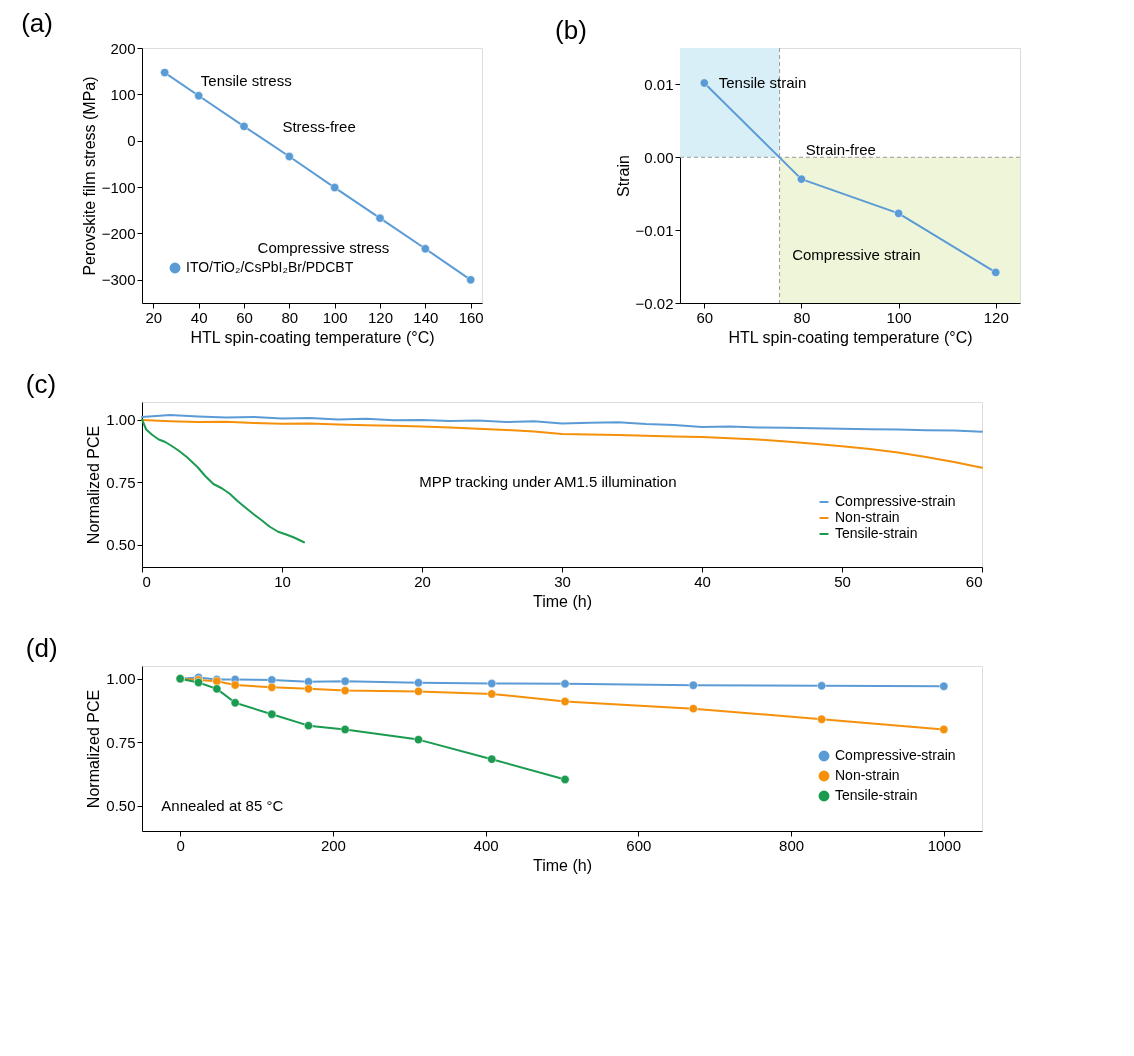 The width and height of the screenshot is (1134, 1056). What do you see at coordinates (944, 845) in the screenshot?
I see `x-tick-label: 1000` at bounding box center [944, 845].